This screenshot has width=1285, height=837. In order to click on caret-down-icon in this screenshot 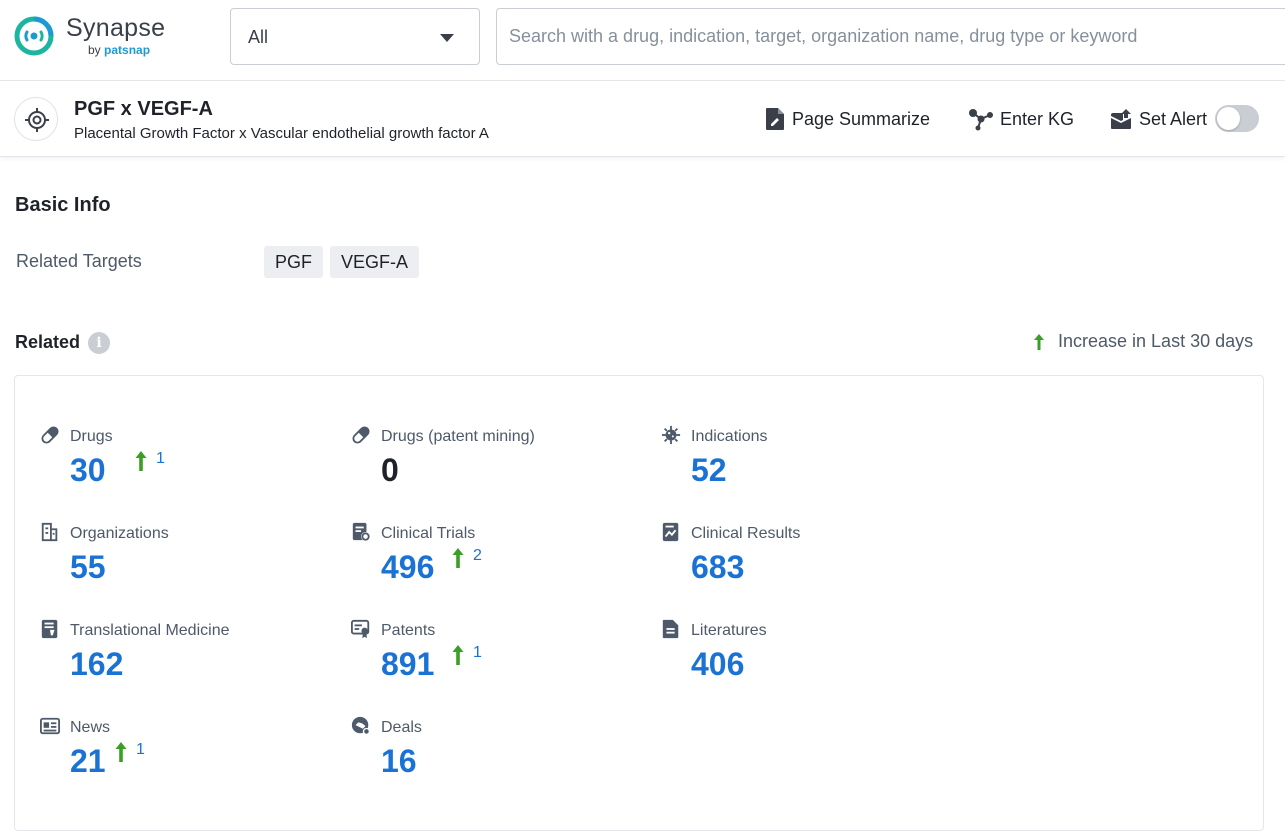, I will do `click(447, 38)`.